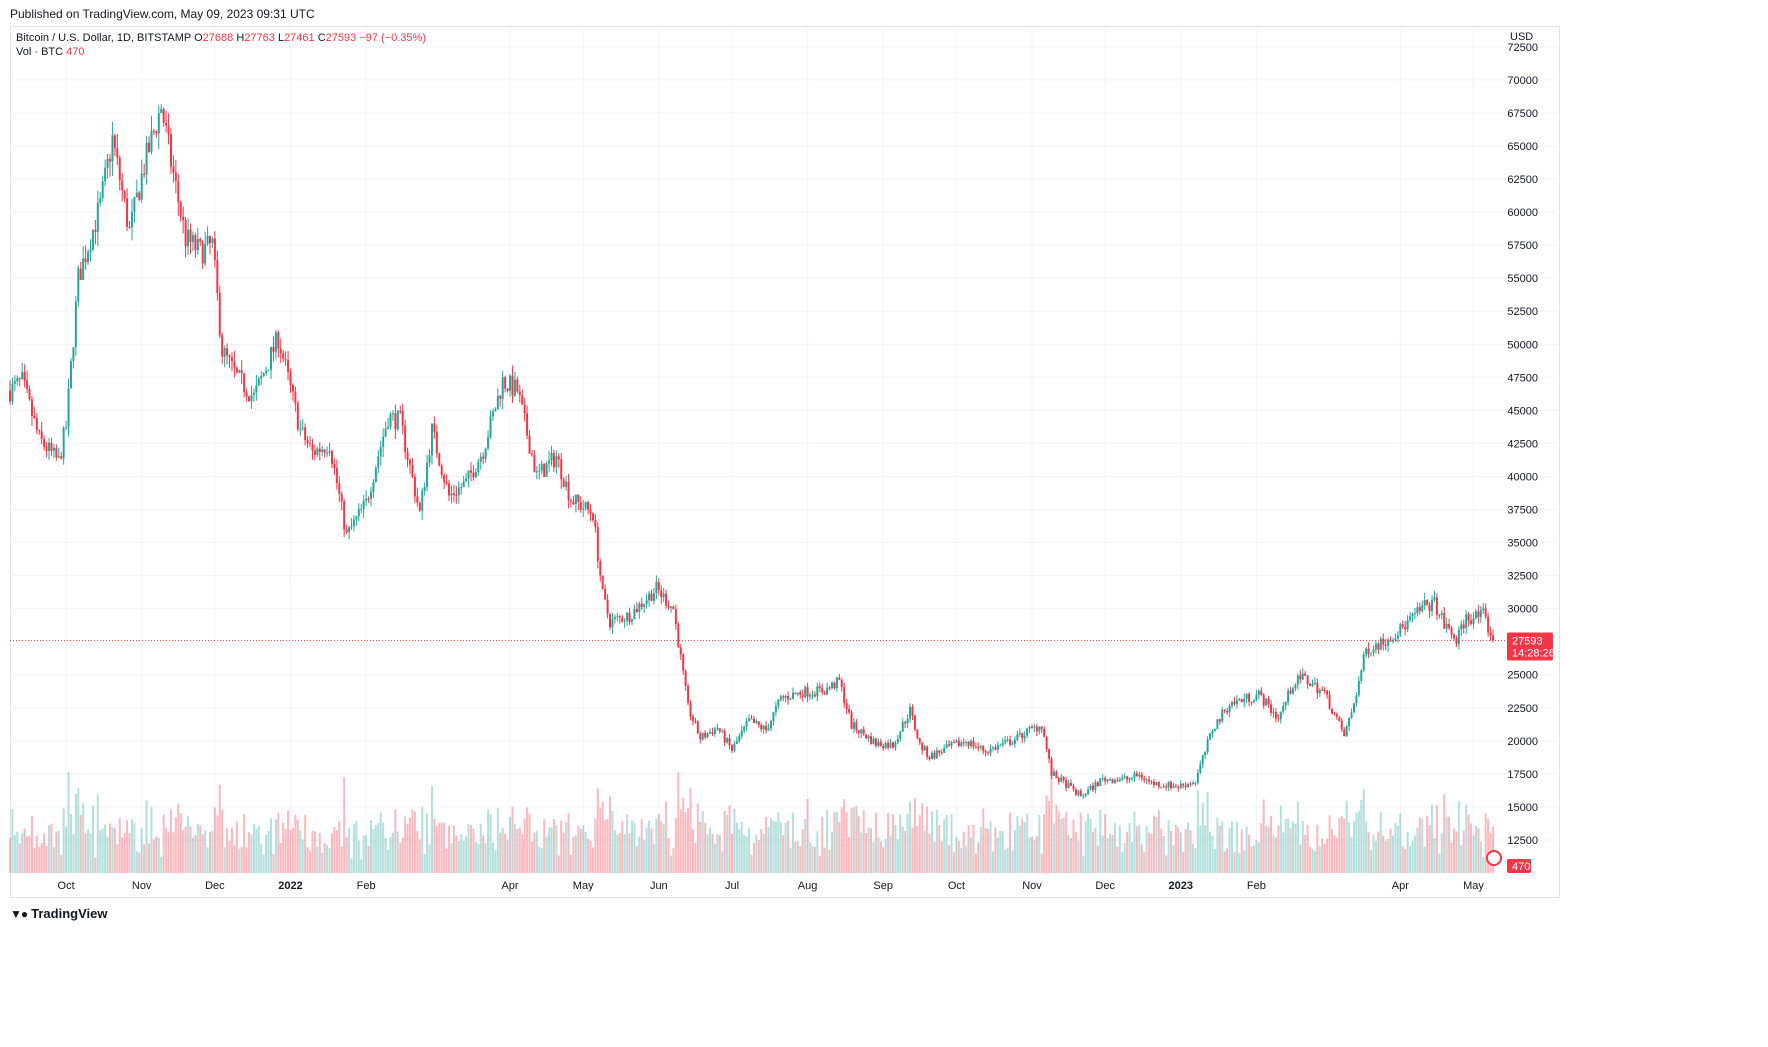  What do you see at coordinates (1032, 886) in the screenshot?
I see `time-tick-label: Nov` at bounding box center [1032, 886].